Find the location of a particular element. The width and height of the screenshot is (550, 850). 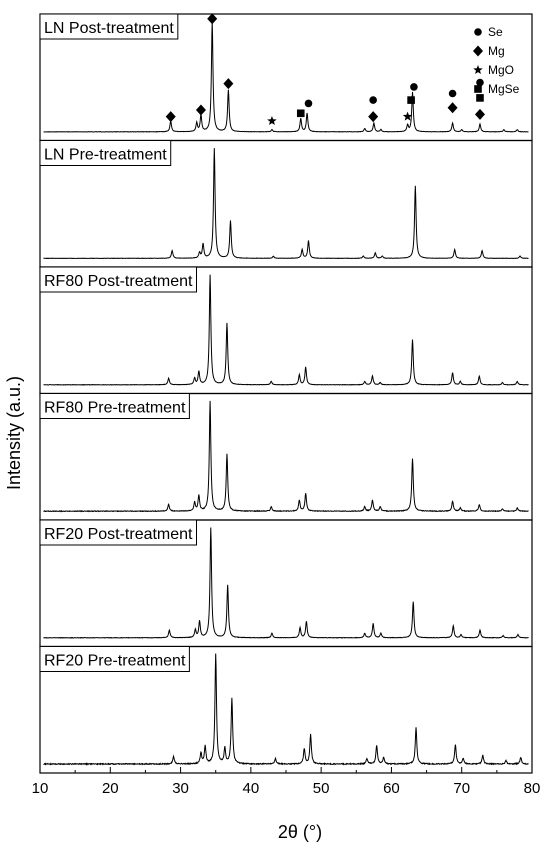

x-tick-label: 70 is located at coordinates (461, 788).